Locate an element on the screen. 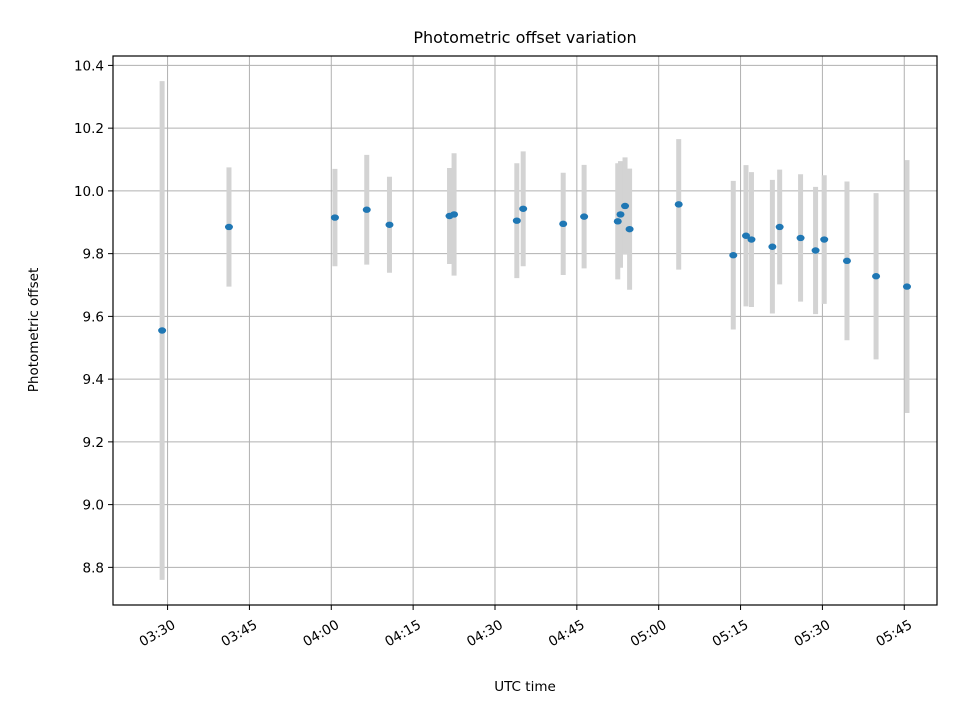 Image resolution: width=960 pixels, height=720 pixels. y-tick-label: 9.6 is located at coordinates (93, 317).